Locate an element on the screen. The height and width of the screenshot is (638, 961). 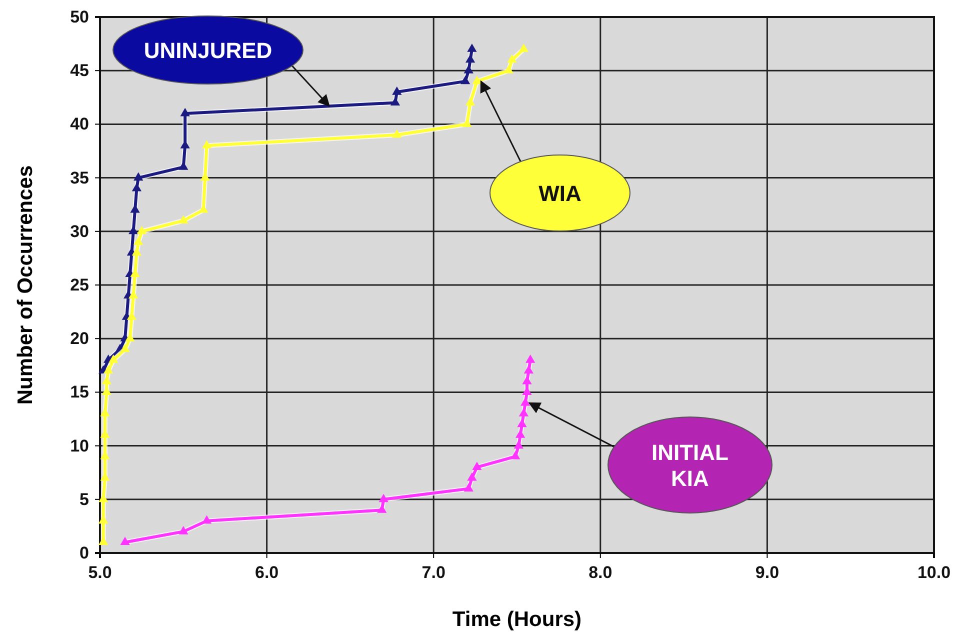
annotation: INITIAL KIA is located at coordinates (690, 465).